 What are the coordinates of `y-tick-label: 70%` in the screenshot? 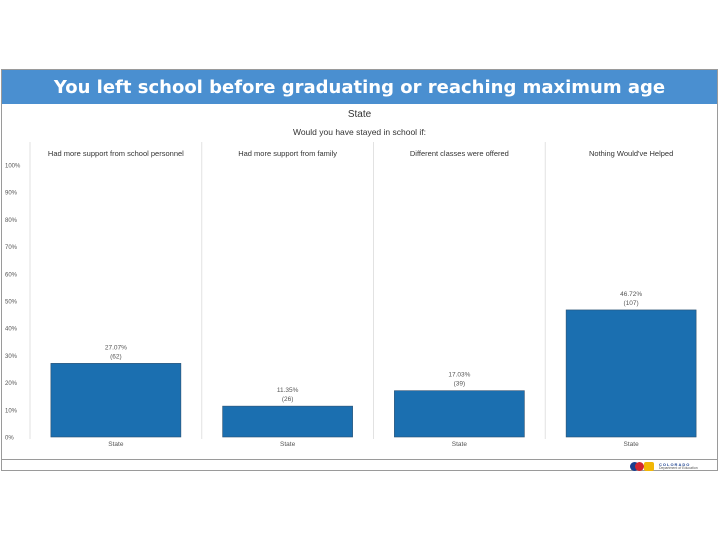 It's located at (11, 248).